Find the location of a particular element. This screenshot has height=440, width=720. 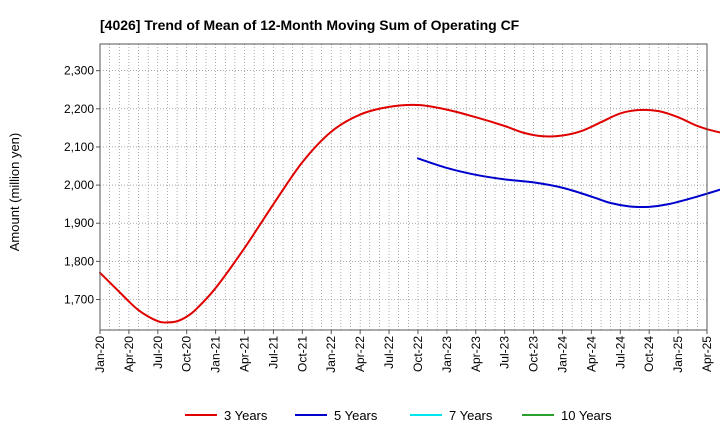

legend-label-5-years: 5 Years is located at coordinates (356, 415).